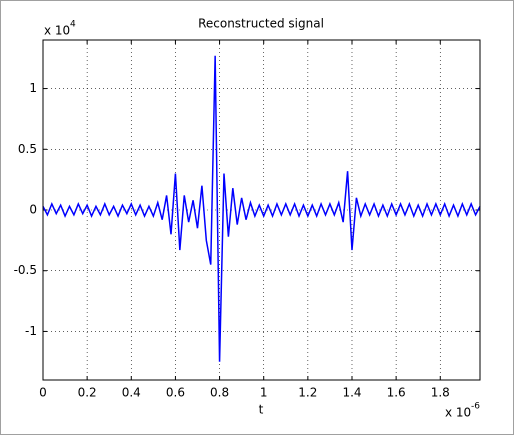 The height and width of the screenshot is (435, 514). I want to click on x-tick-label: 1.6, so click(396, 393).